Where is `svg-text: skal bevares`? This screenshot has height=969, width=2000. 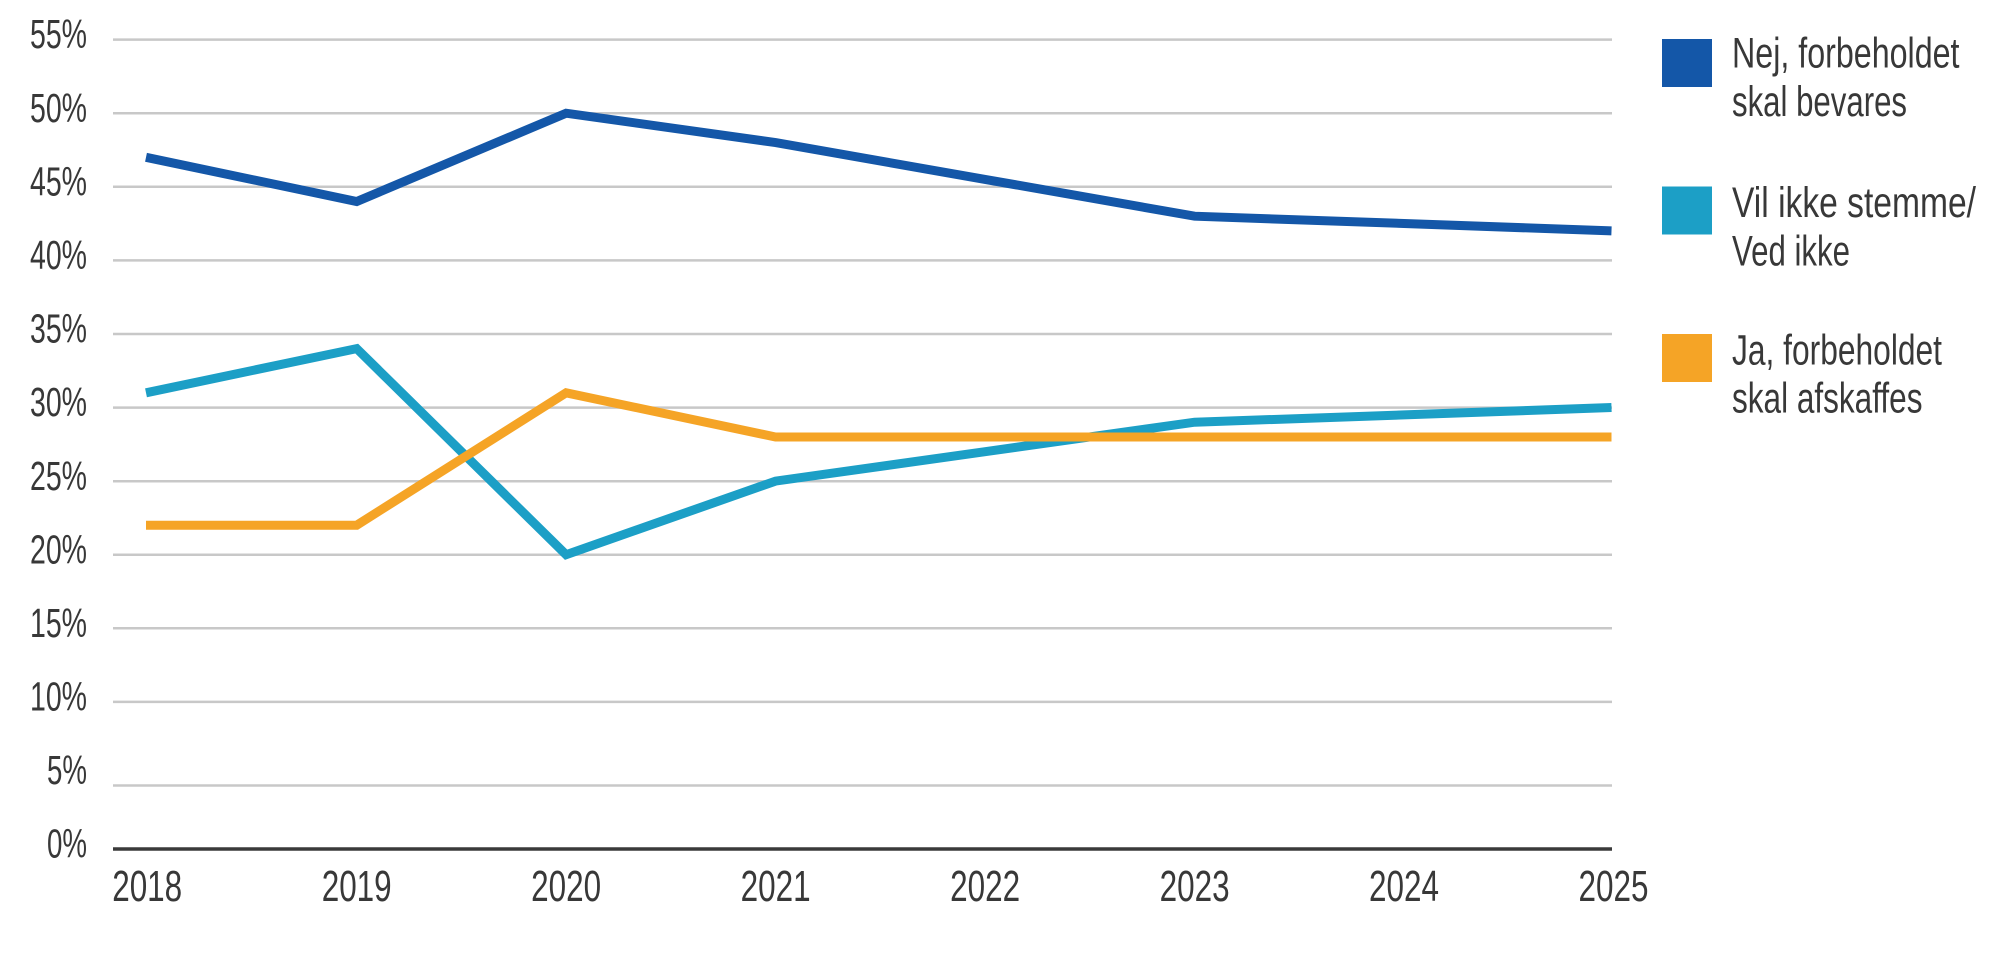 svg-text: skal bevares is located at coordinates (1819, 102).